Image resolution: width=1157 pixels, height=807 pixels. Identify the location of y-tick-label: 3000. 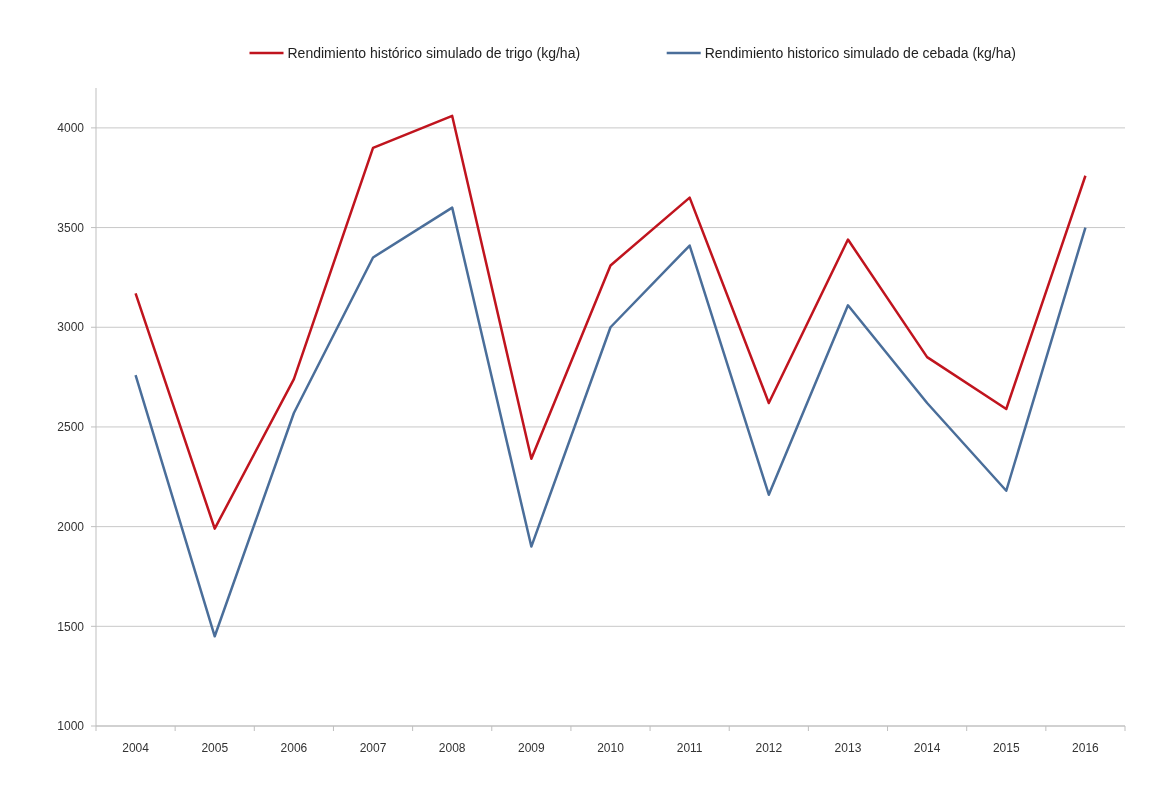
(71, 327).